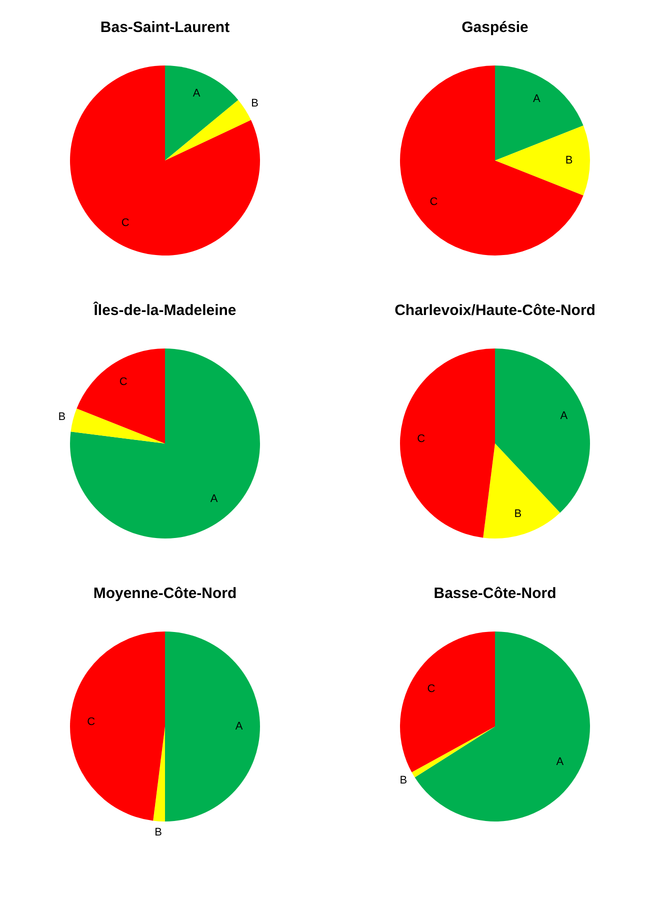 Image resolution: width=663 pixels, height=924 pixels. What do you see at coordinates (164, 310) in the screenshot?
I see `chart-title: Îles-de-la-Madeleine` at bounding box center [164, 310].